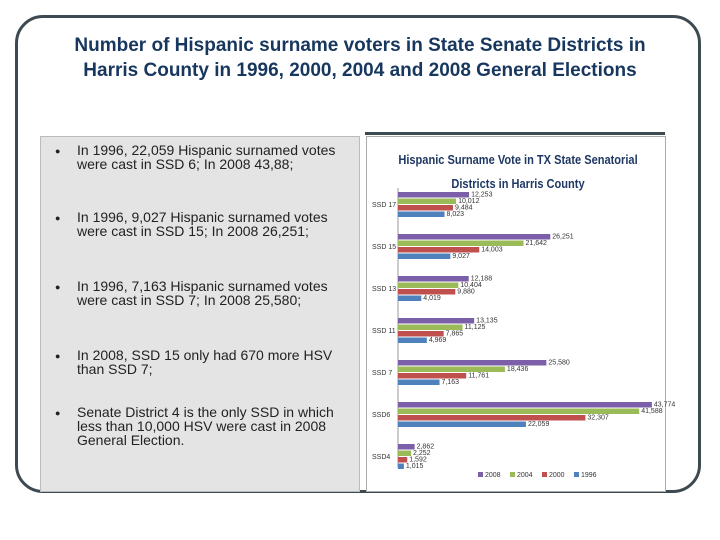 The width and height of the screenshot is (720, 540). I want to click on value-label: 12,253, so click(482, 195).